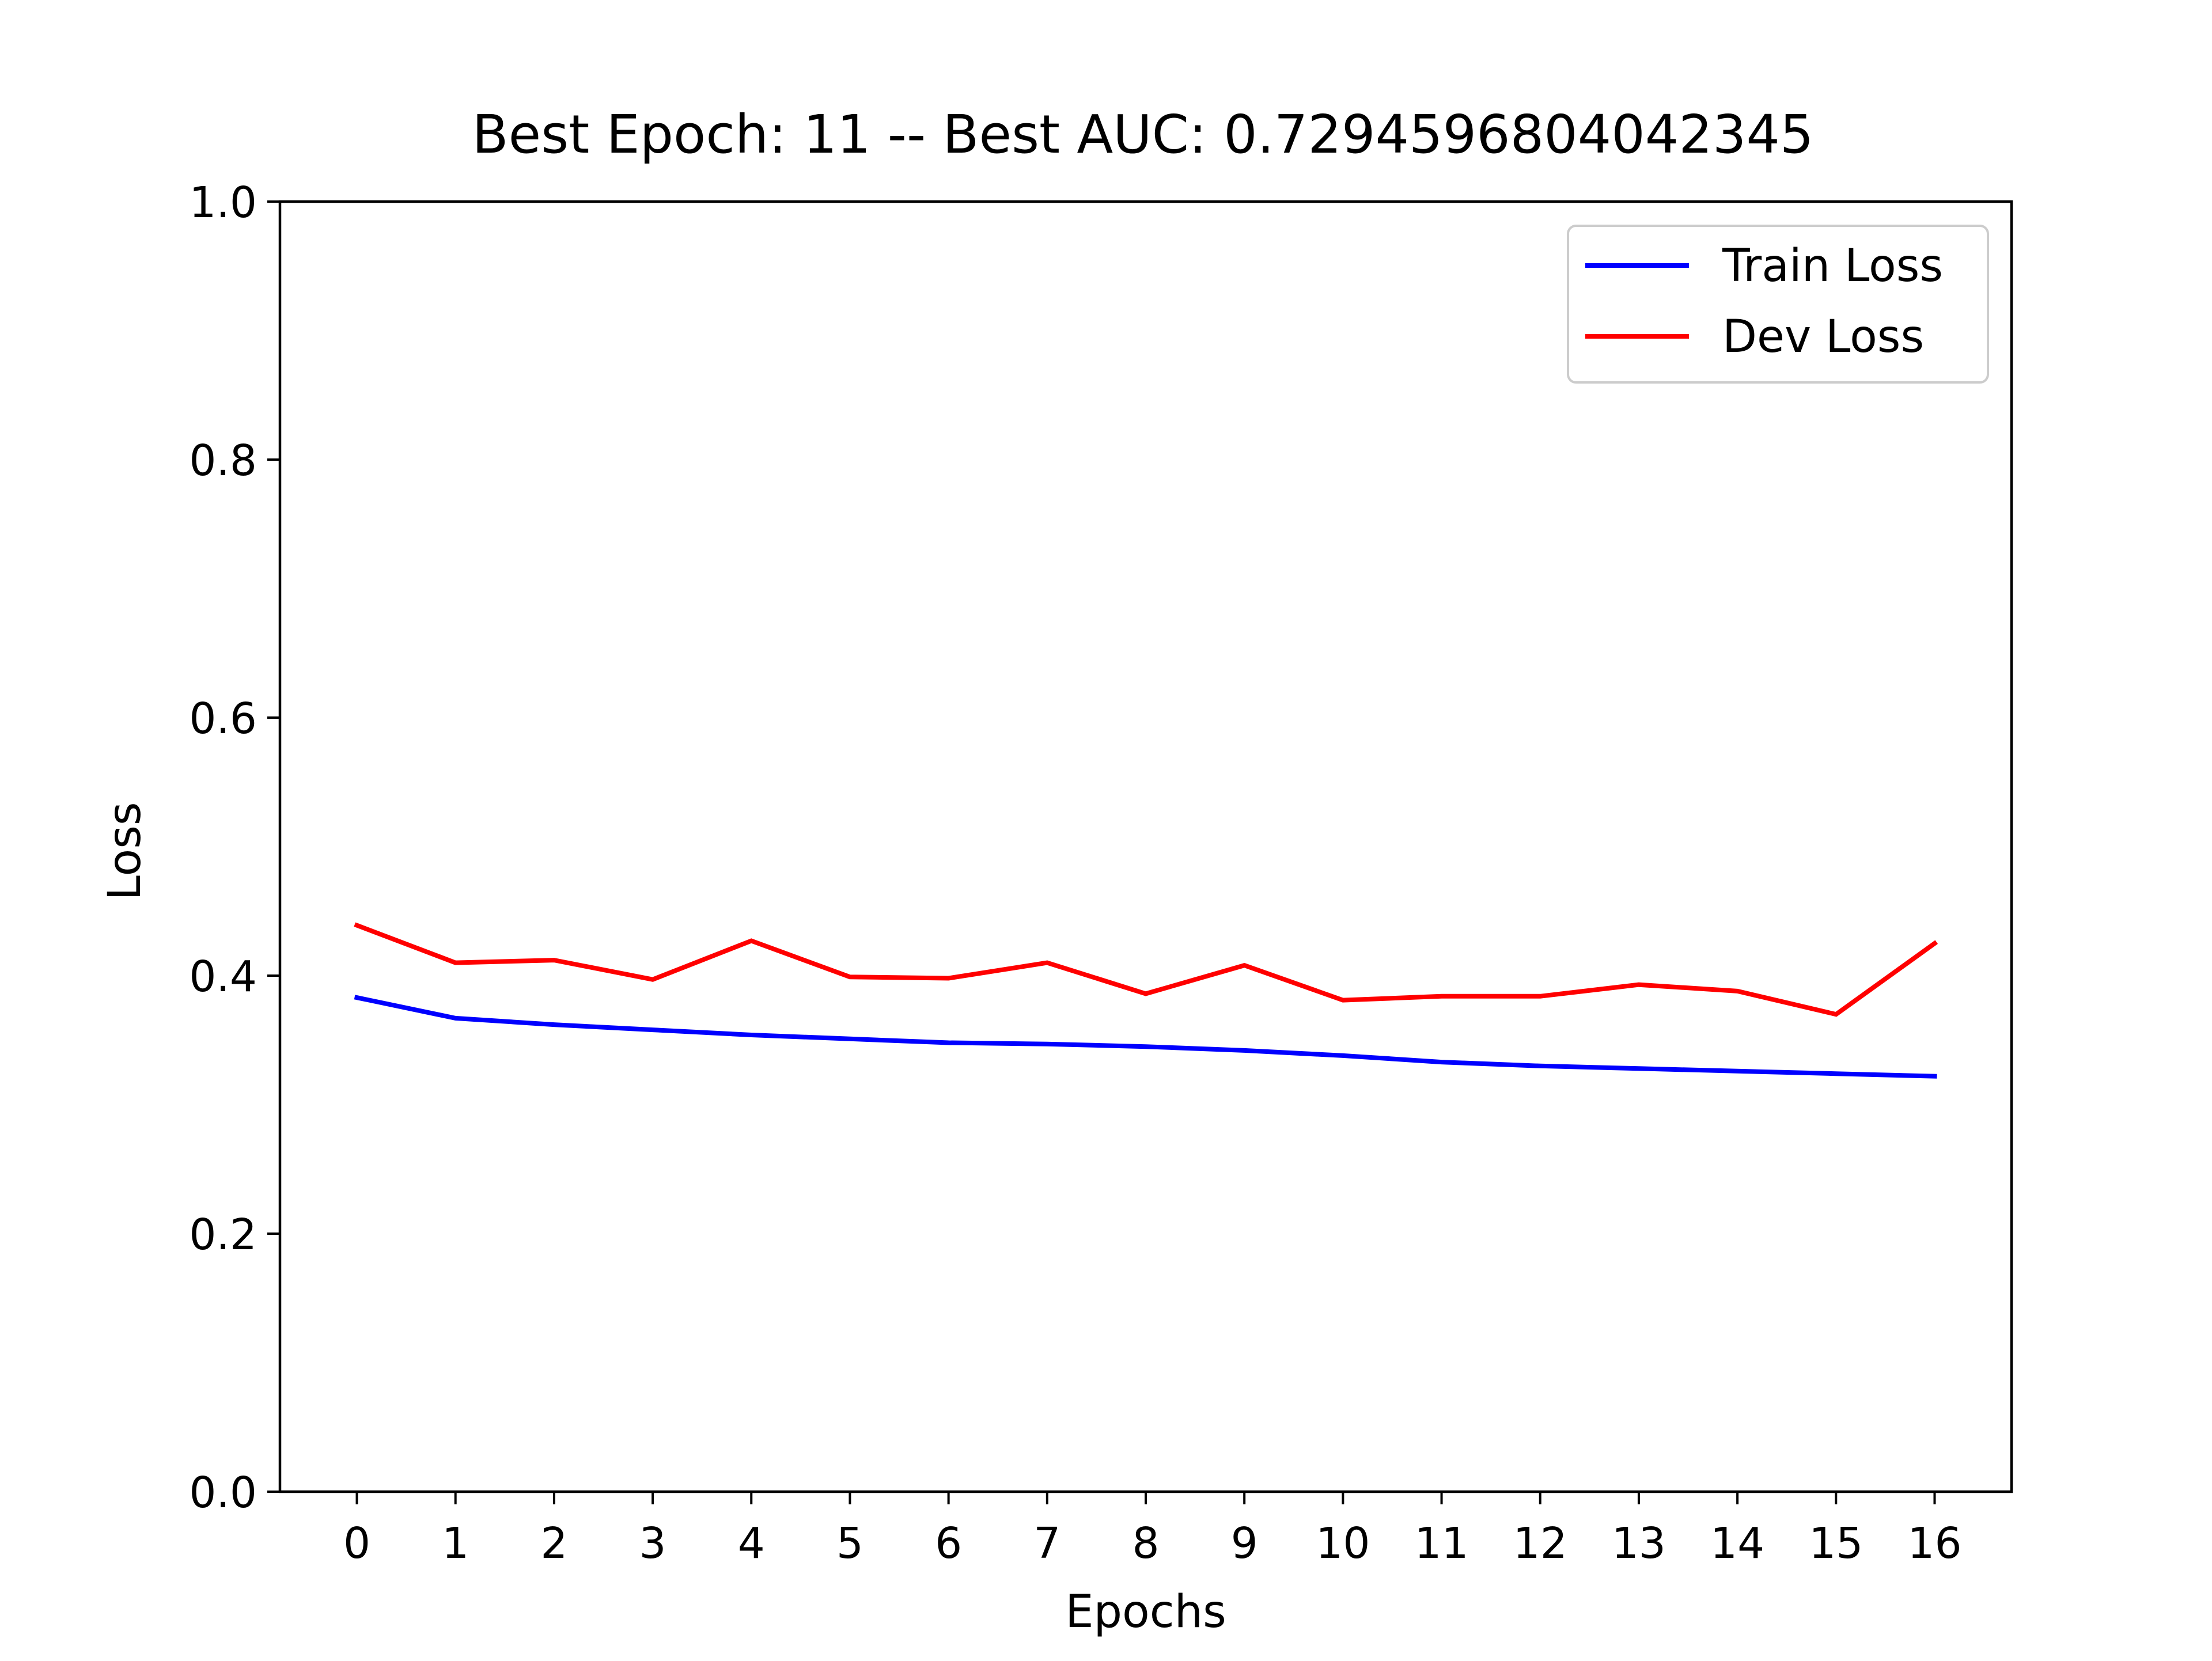 The height and width of the screenshot is (1661, 2212). What do you see at coordinates (223, 1493) in the screenshot?
I see `y-tick-label: 0.0` at bounding box center [223, 1493].